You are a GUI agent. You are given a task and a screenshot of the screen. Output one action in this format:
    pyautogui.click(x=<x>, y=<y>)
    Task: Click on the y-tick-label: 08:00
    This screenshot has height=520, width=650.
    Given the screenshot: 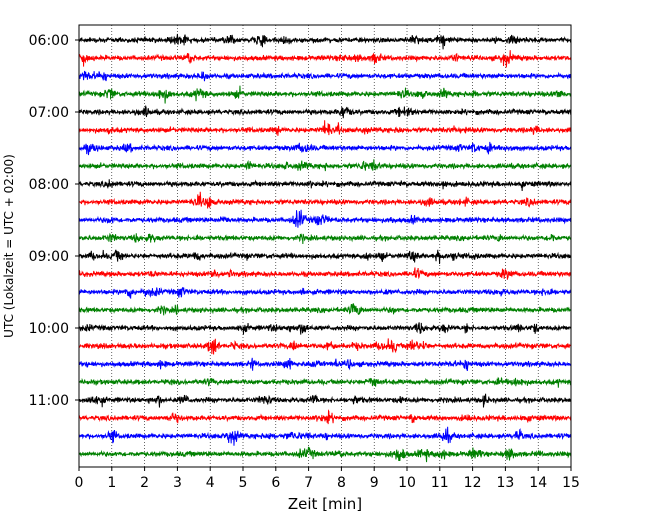 What is the action you would take?
    pyautogui.click(x=49, y=185)
    